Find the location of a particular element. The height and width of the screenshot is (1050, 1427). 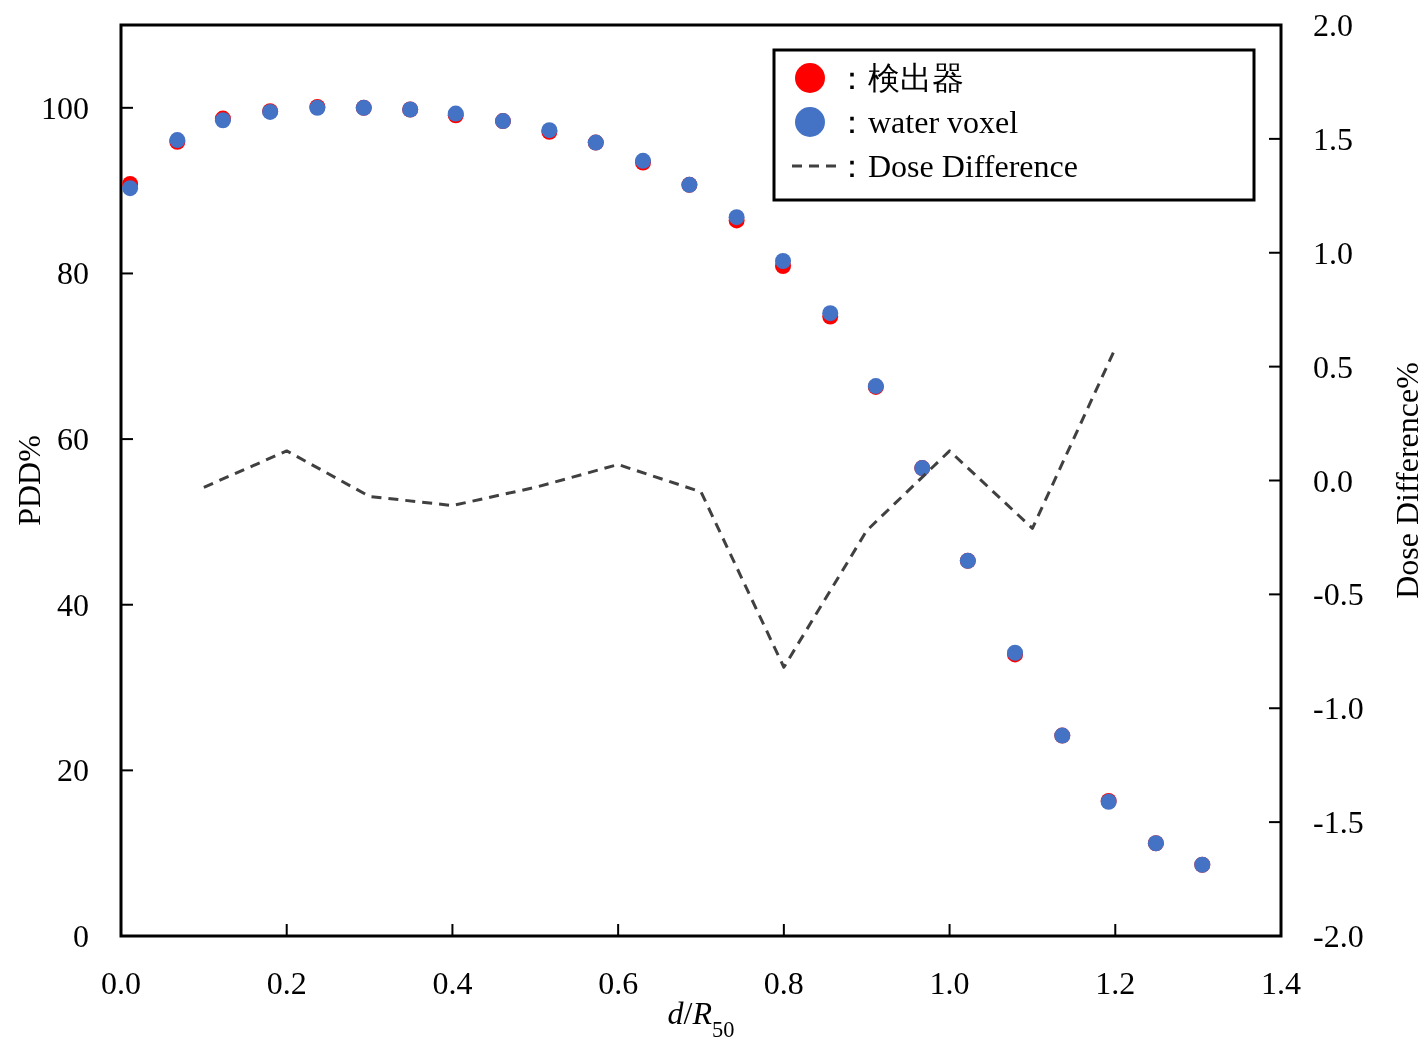

y2-tick-label: -2.0 is located at coordinates (1338, 936).